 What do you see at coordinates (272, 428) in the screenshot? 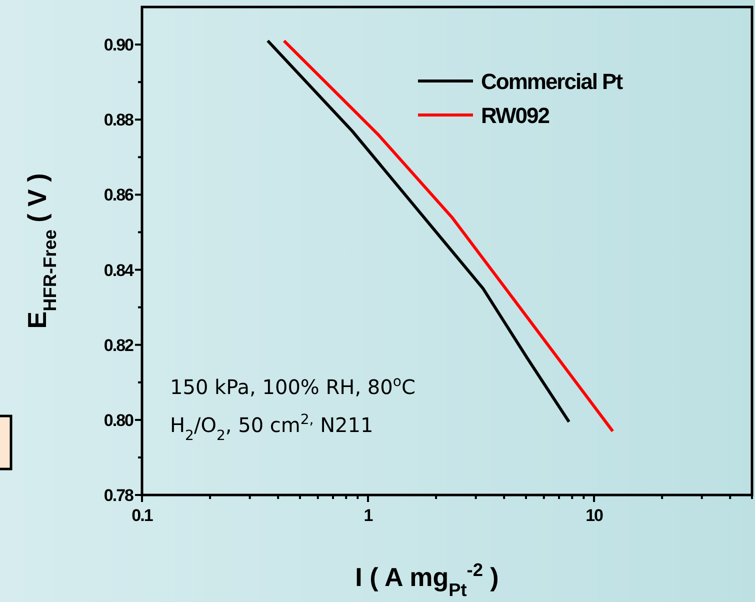
I see `annotation: H$_{2}$/O$_{2}$, 50 cm$^{2,}$ N211` at bounding box center [272, 428].